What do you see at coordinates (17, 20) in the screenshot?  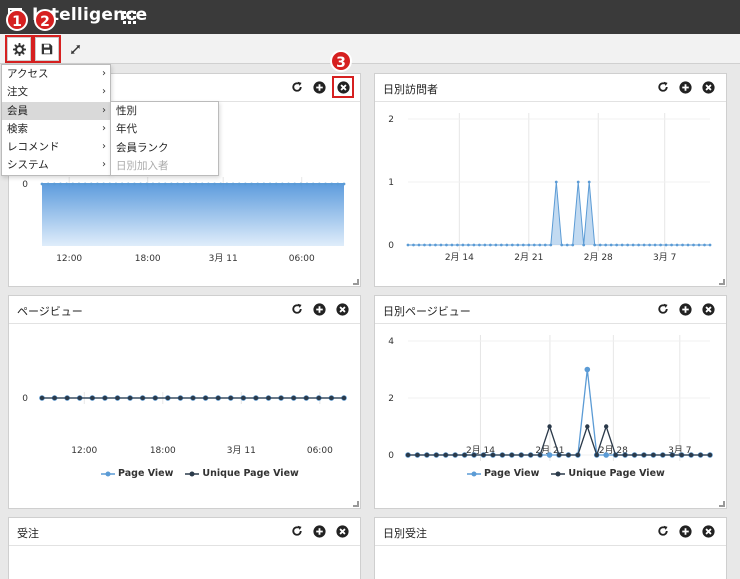 I see `annotation-badge-1: 1` at bounding box center [17, 20].